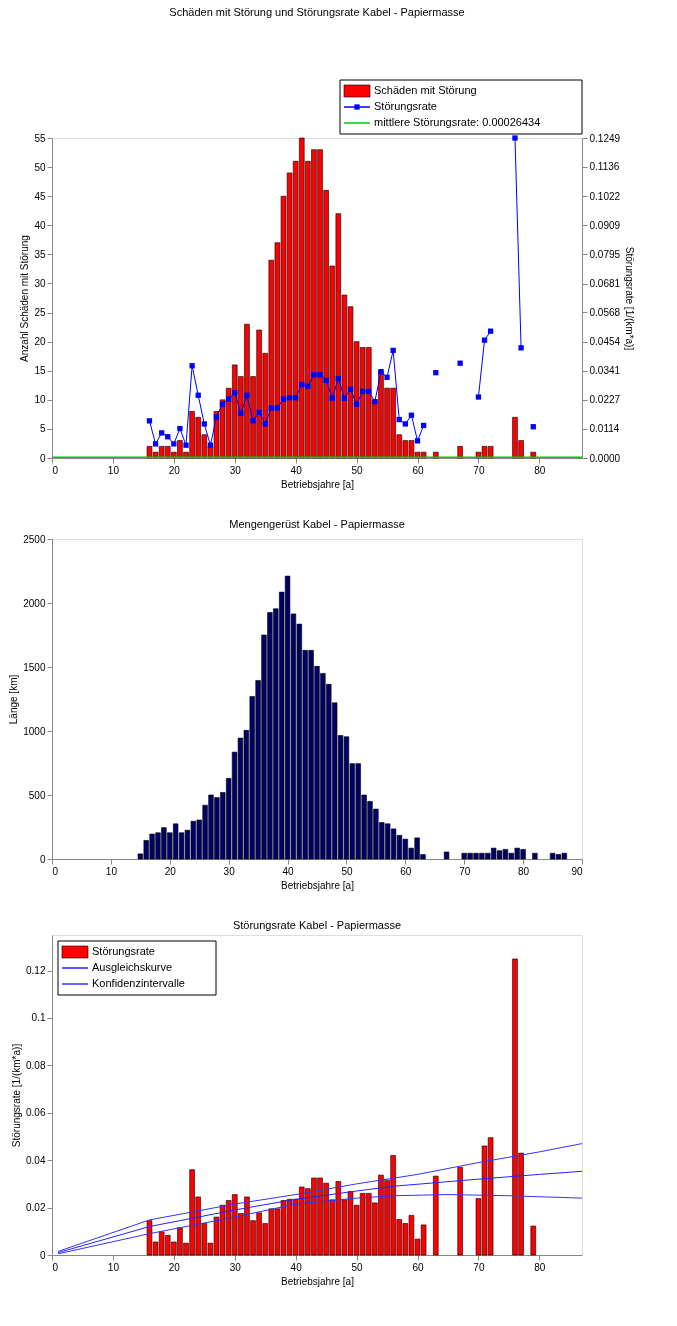 The image size is (677, 1326). I want to click on y-axis-title: Anzahl Schäden mit Störung, so click(25, 298).